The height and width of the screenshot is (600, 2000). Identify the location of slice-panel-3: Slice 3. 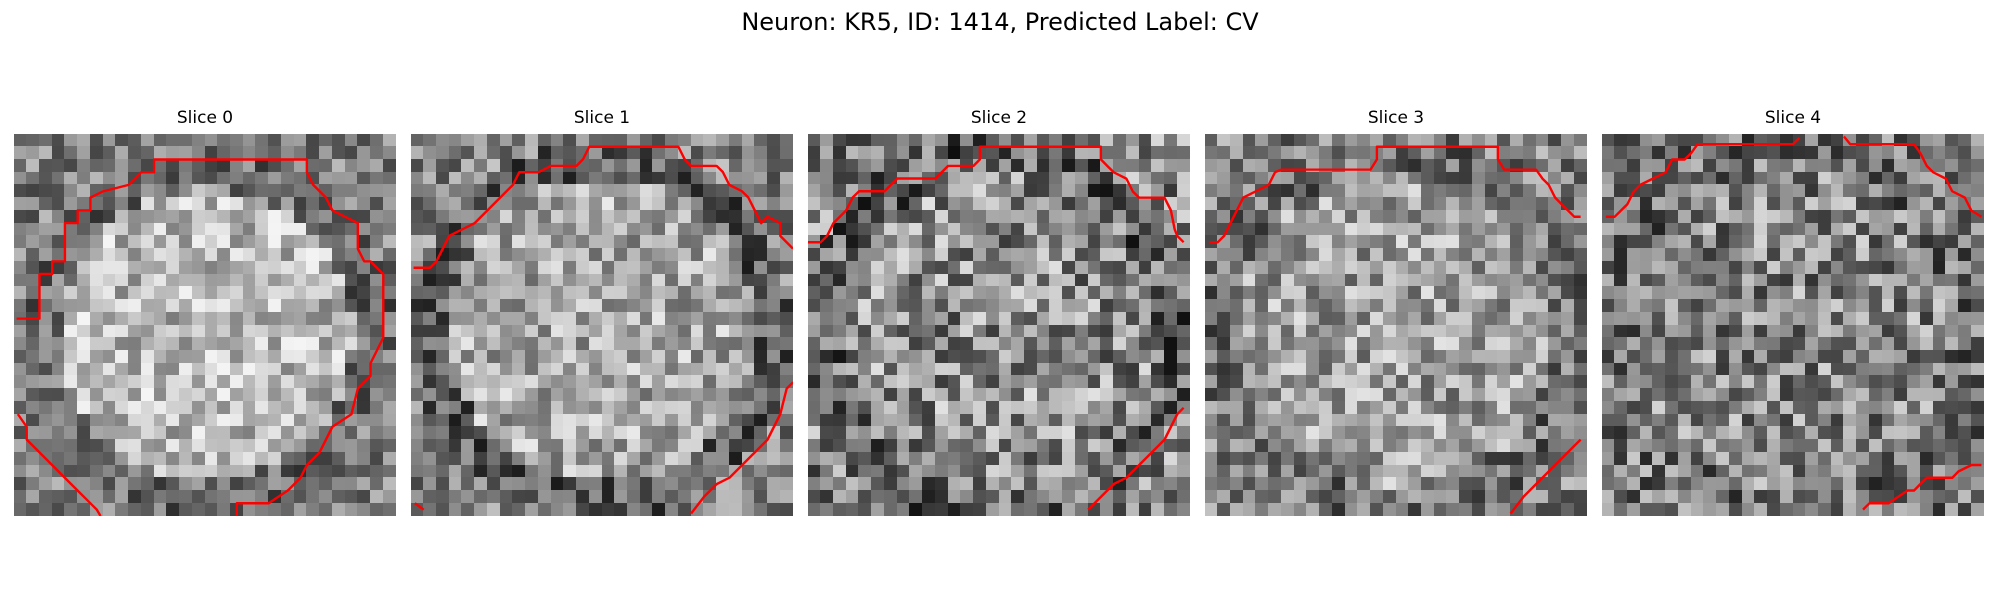
(1396, 312).